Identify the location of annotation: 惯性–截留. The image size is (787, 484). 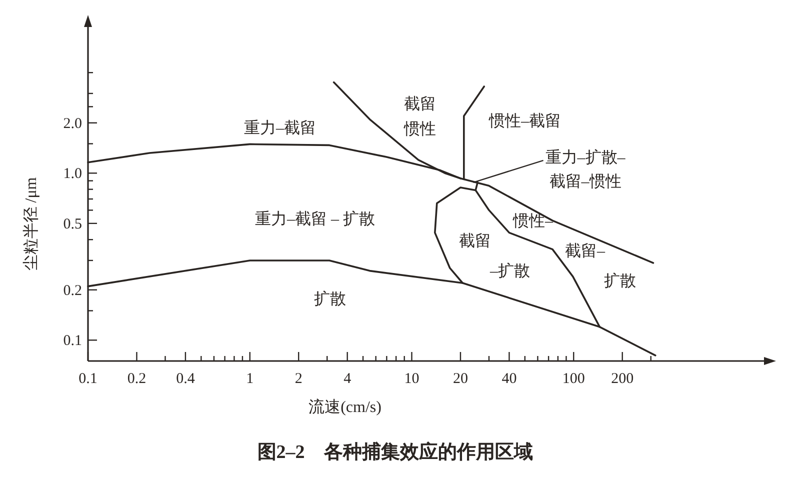
(524, 121).